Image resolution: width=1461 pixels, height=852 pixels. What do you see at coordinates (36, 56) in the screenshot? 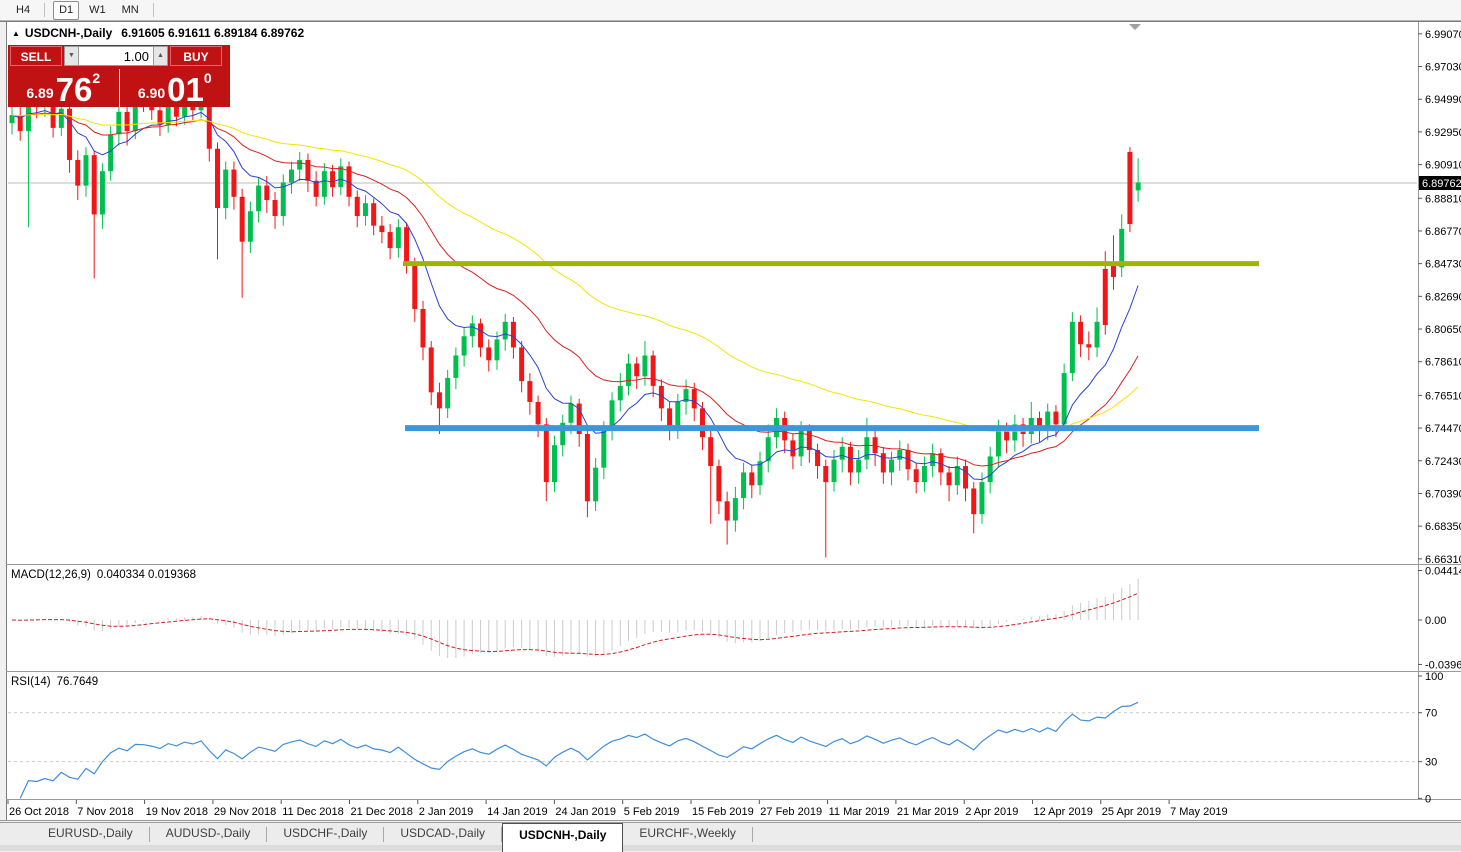
I see `sell-button: SELL` at bounding box center [36, 56].